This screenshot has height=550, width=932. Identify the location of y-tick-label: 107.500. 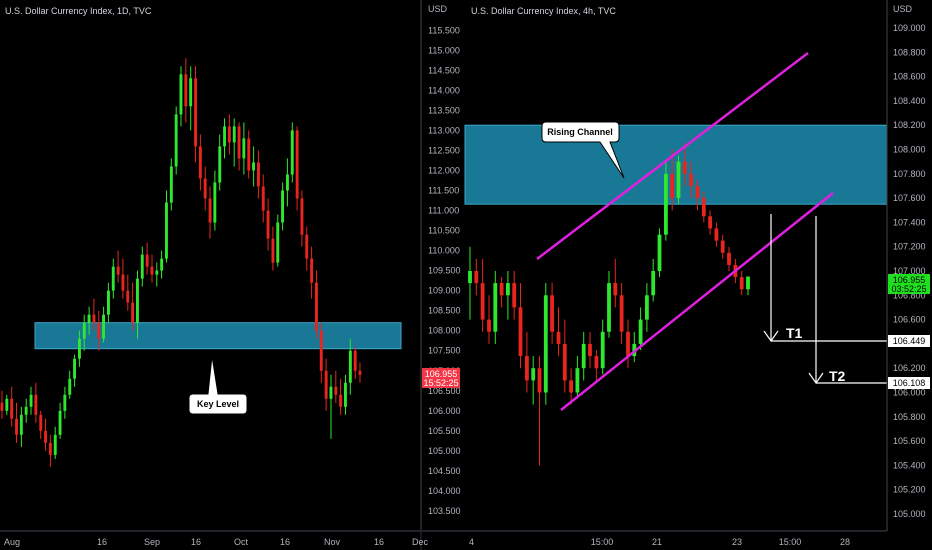
(444, 351).